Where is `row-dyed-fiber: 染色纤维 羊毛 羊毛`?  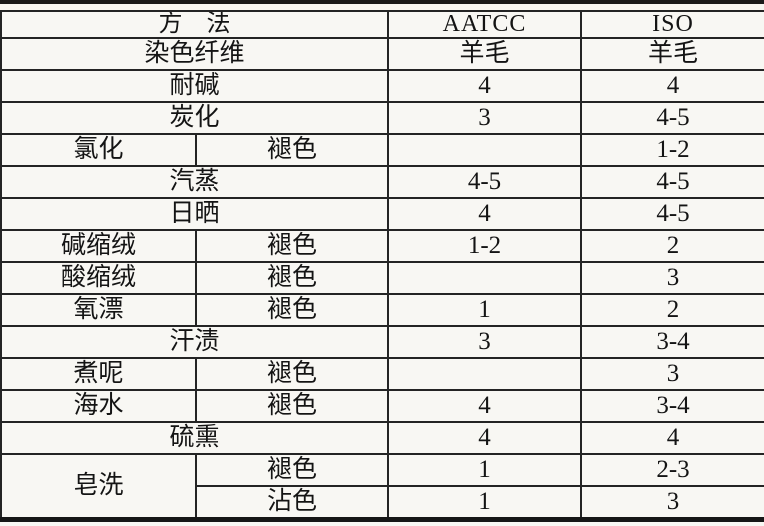
row-dyed-fiber: 染色纤维 羊毛 羊毛 is located at coordinates (382, 54).